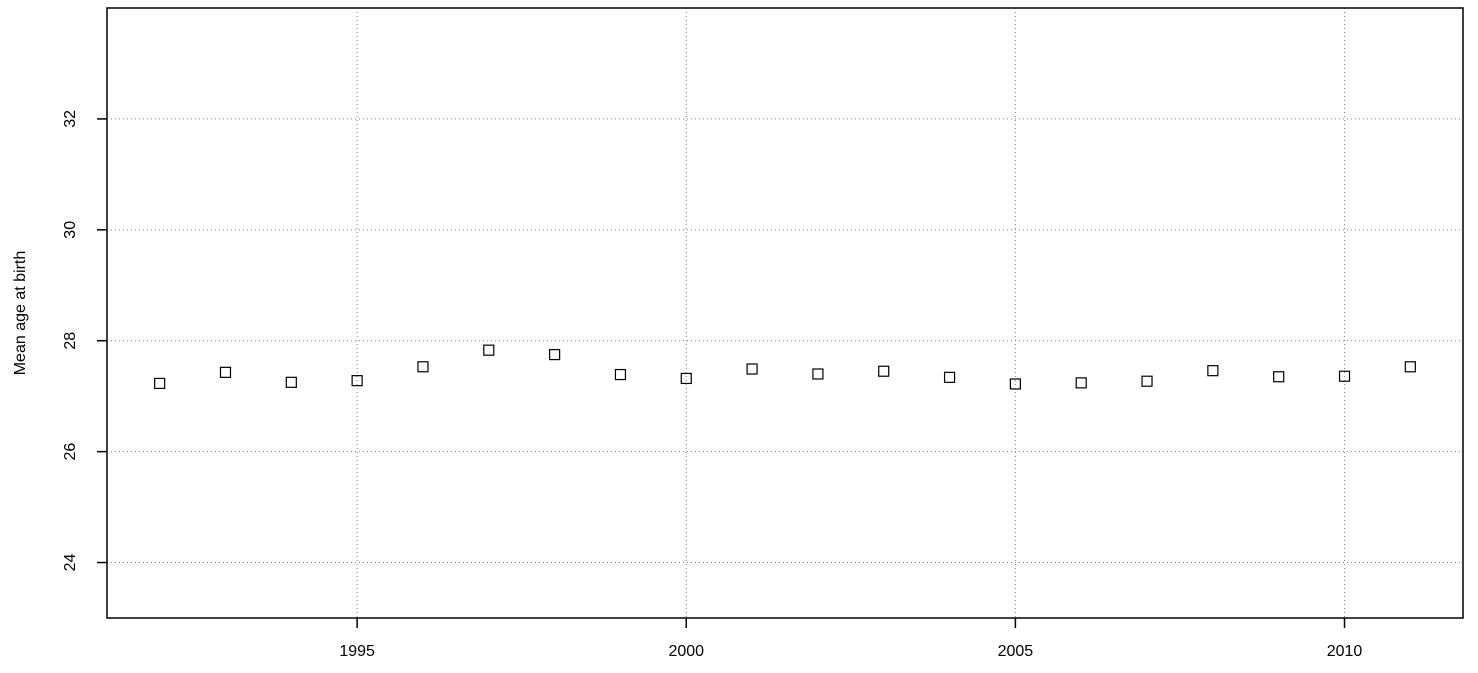 The height and width of the screenshot is (673, 1478). I want to click on y-tick-label: 28, so click(70, 341).